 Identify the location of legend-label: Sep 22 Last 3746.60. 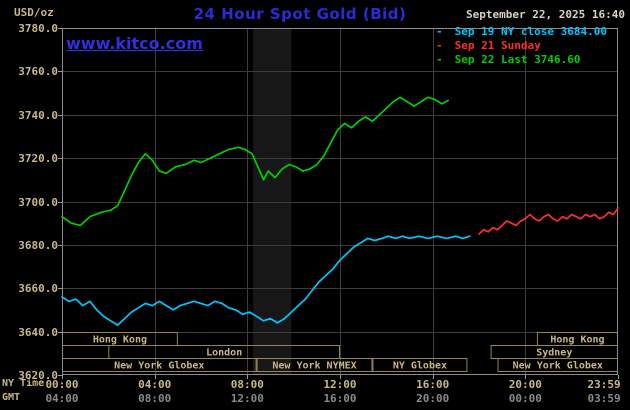
(517, 59).